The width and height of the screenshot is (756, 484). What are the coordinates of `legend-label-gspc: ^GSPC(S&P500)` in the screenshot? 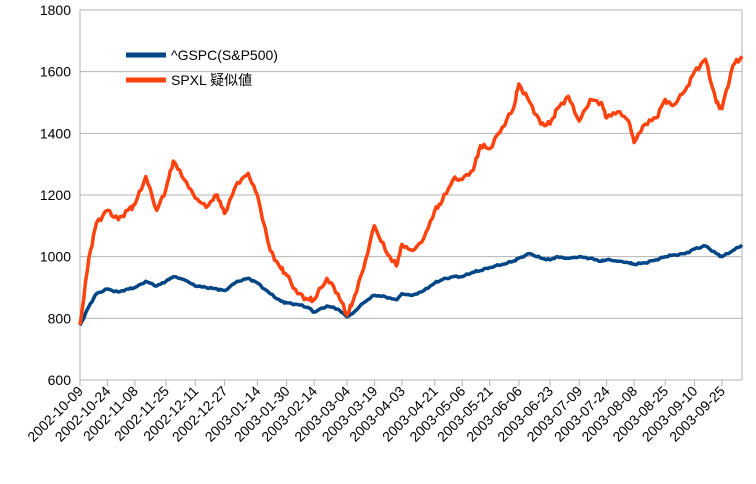 It's located at (224, 55).